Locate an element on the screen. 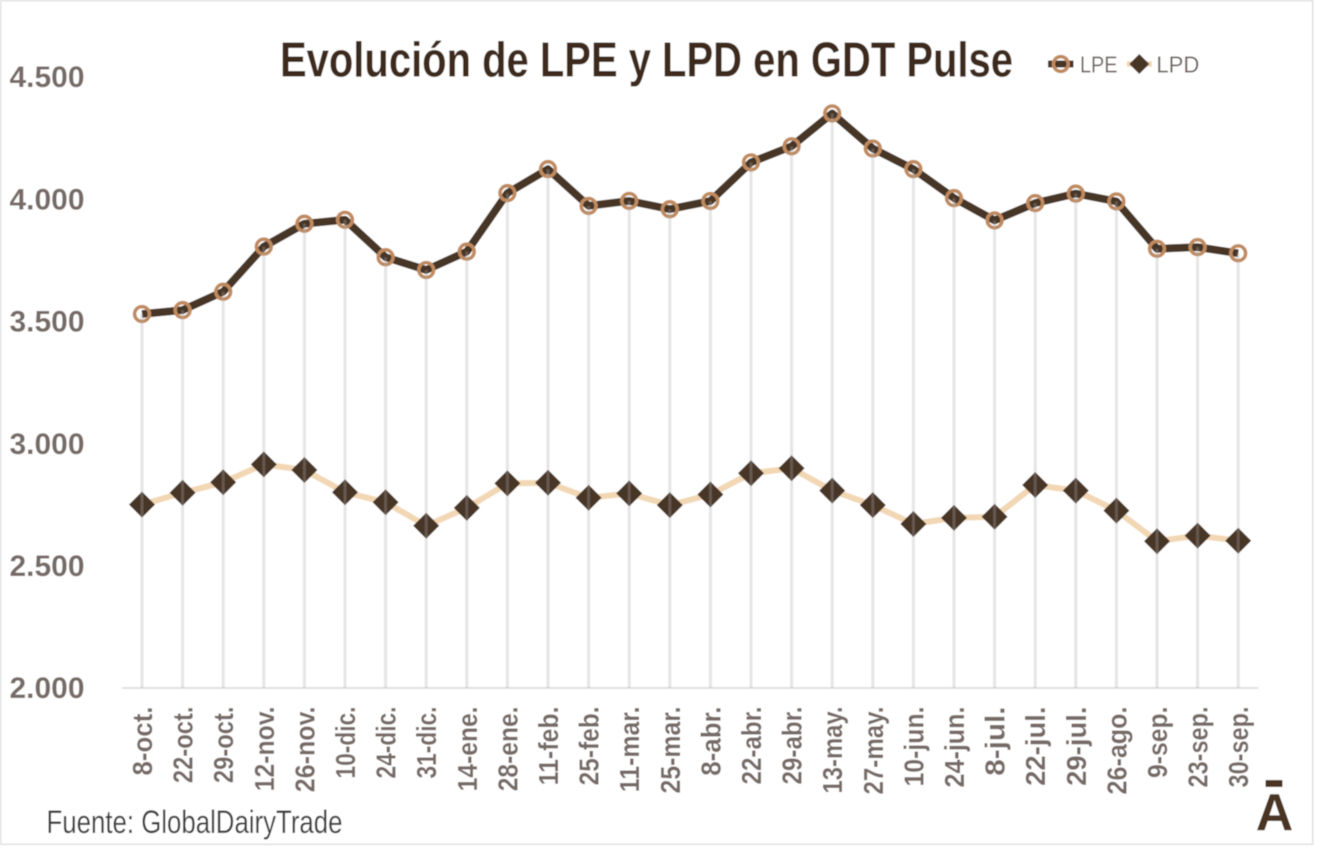  svg-text: LPD is located at coordinates (1177, 65).